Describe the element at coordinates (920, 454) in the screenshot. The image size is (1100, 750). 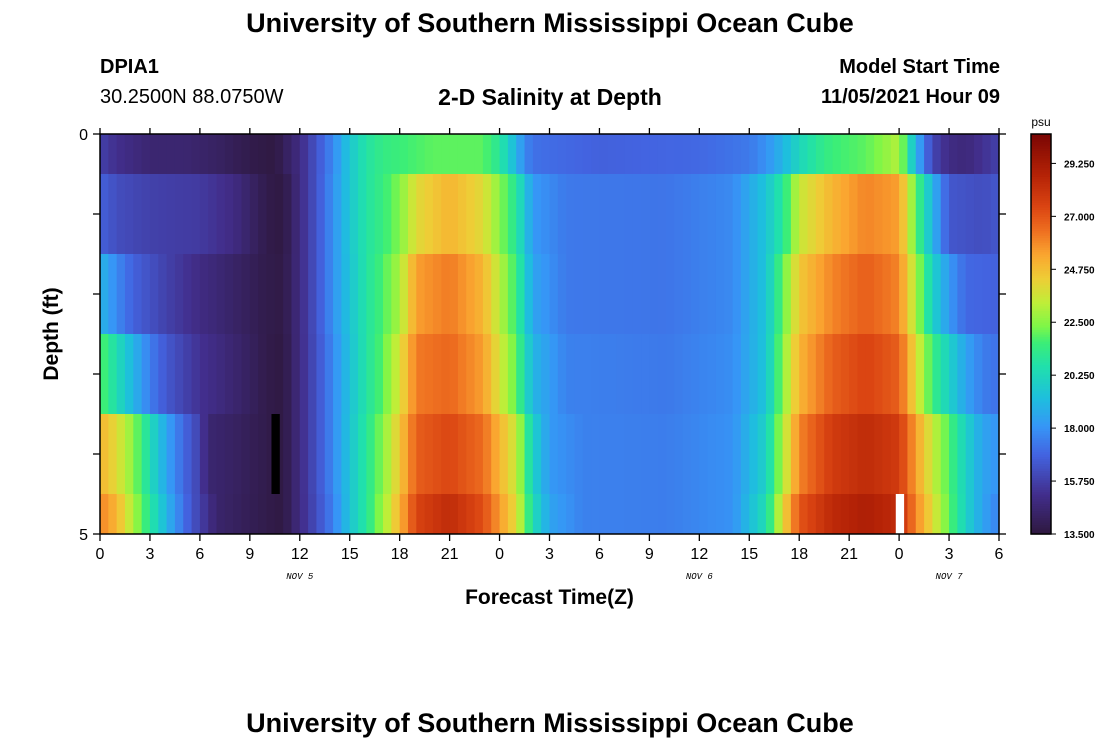
I see `heatmap-cell-r4-c98` at that location.